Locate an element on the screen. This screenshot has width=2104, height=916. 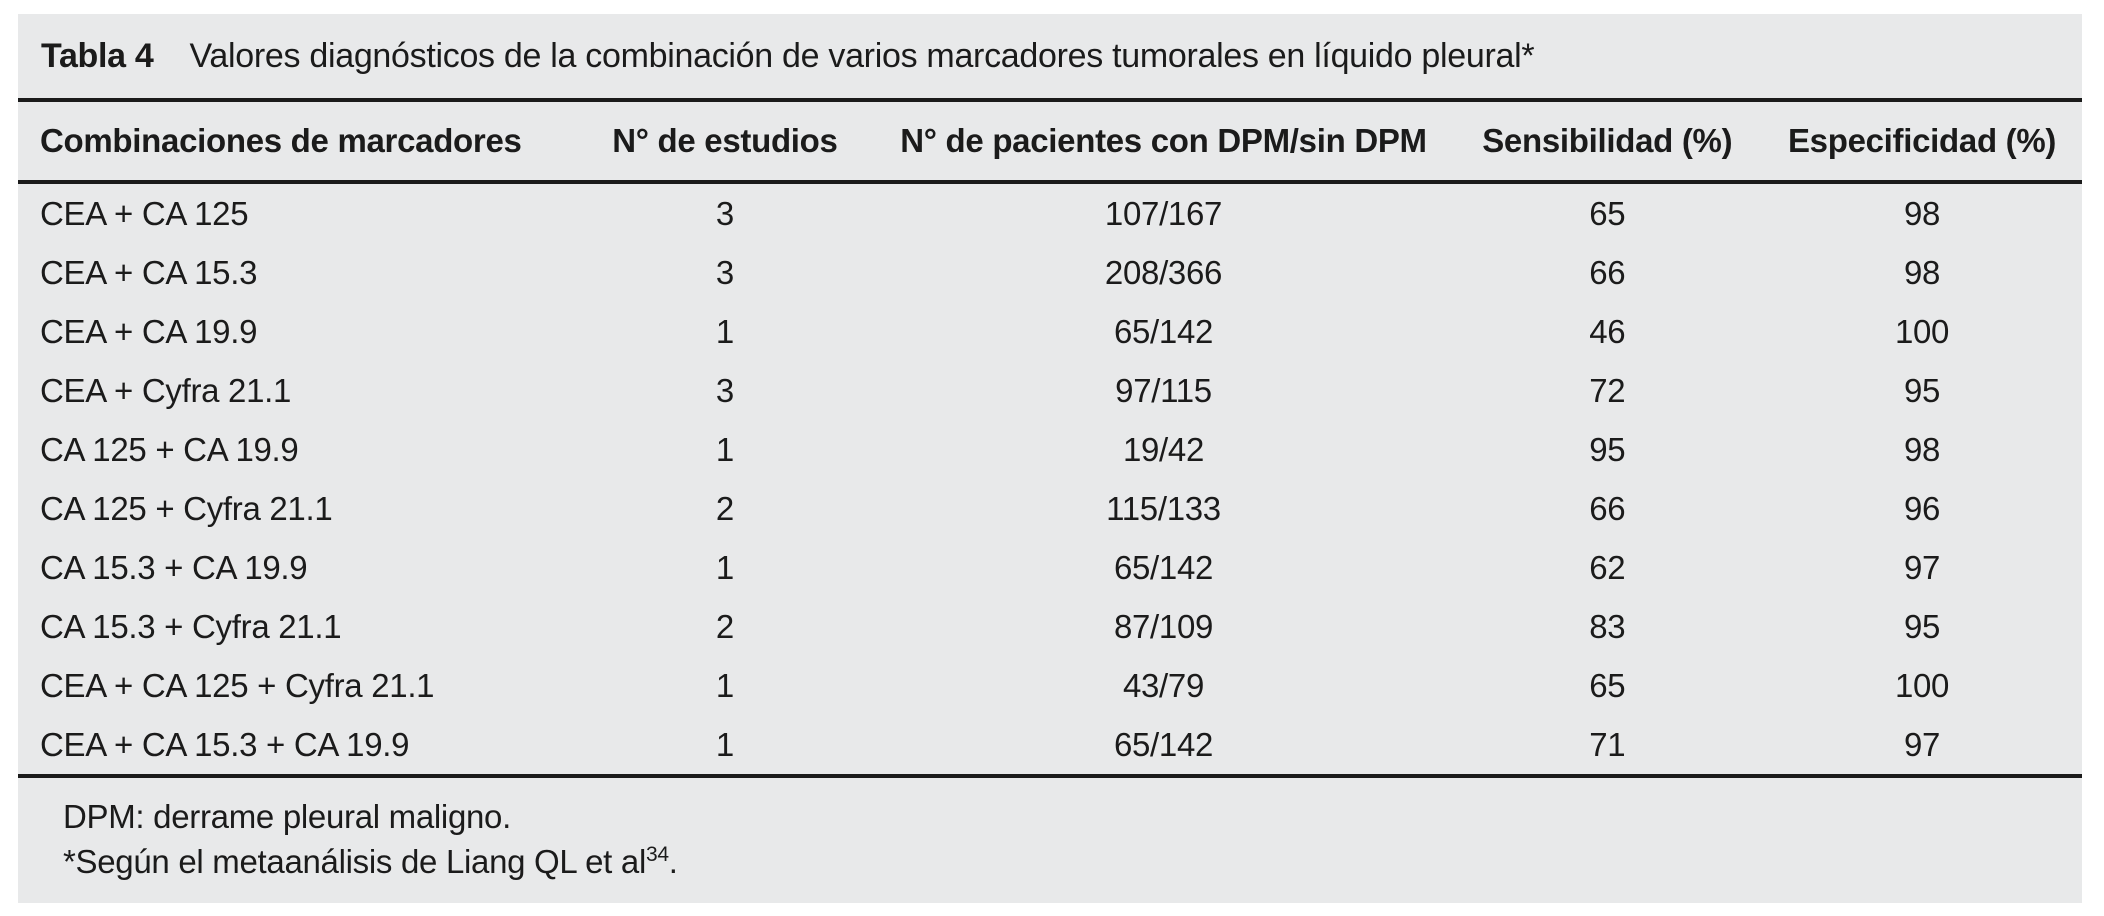
cell-combination: CEA + CA 125 + Cyfra 21.1 is located at coordinates (237, 685).